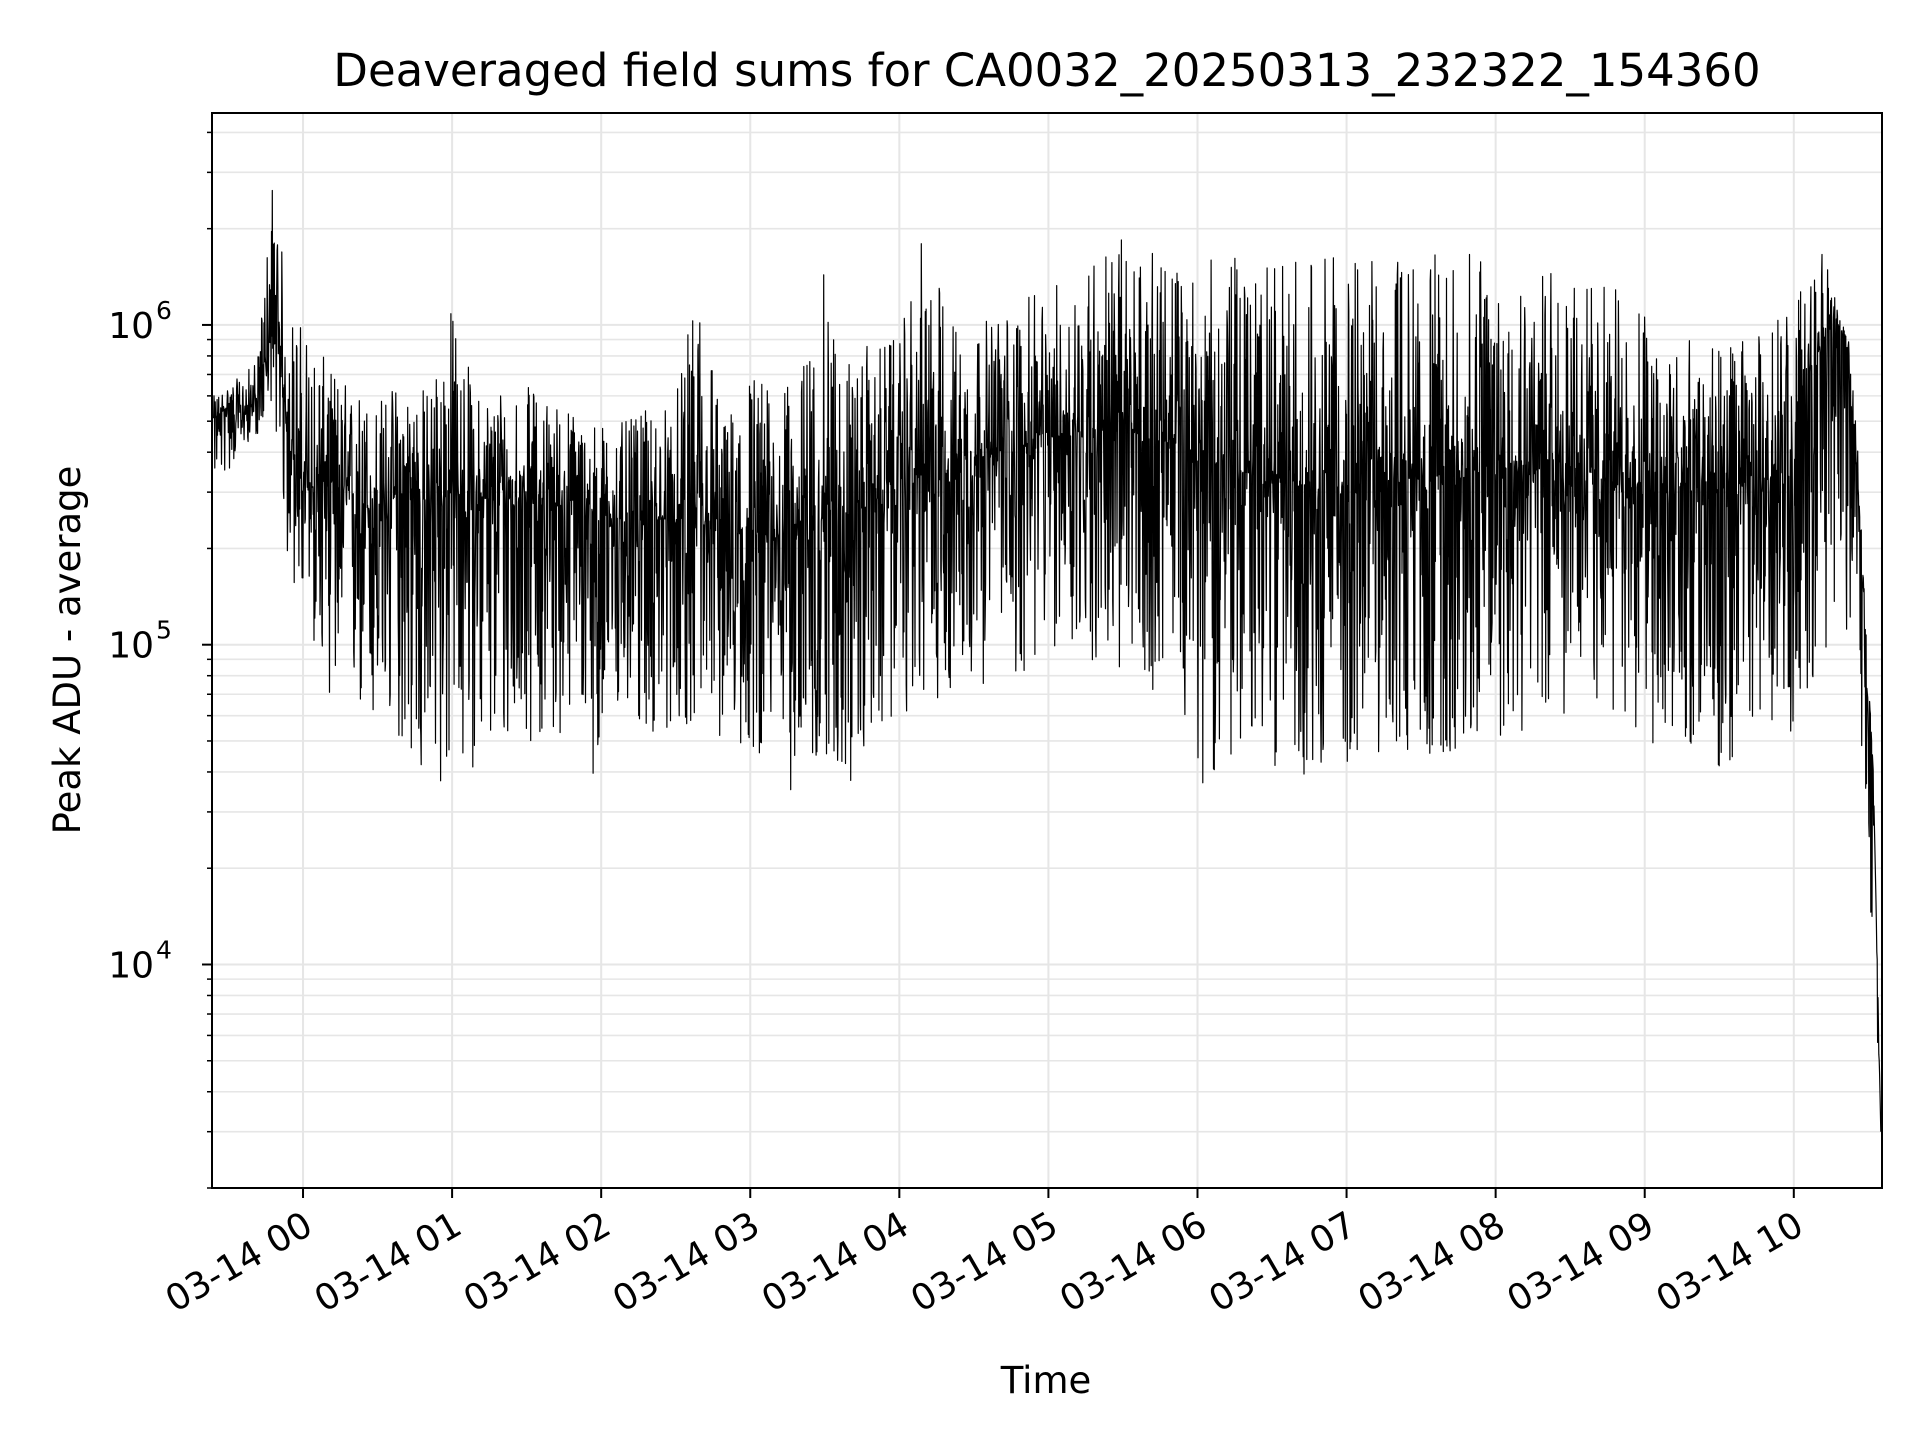 This screenshot has height=1440, width=1920. Describe the element at coordinates (1046, 1380) in the screenshot. I see `x-axis-label: Time` at that location.